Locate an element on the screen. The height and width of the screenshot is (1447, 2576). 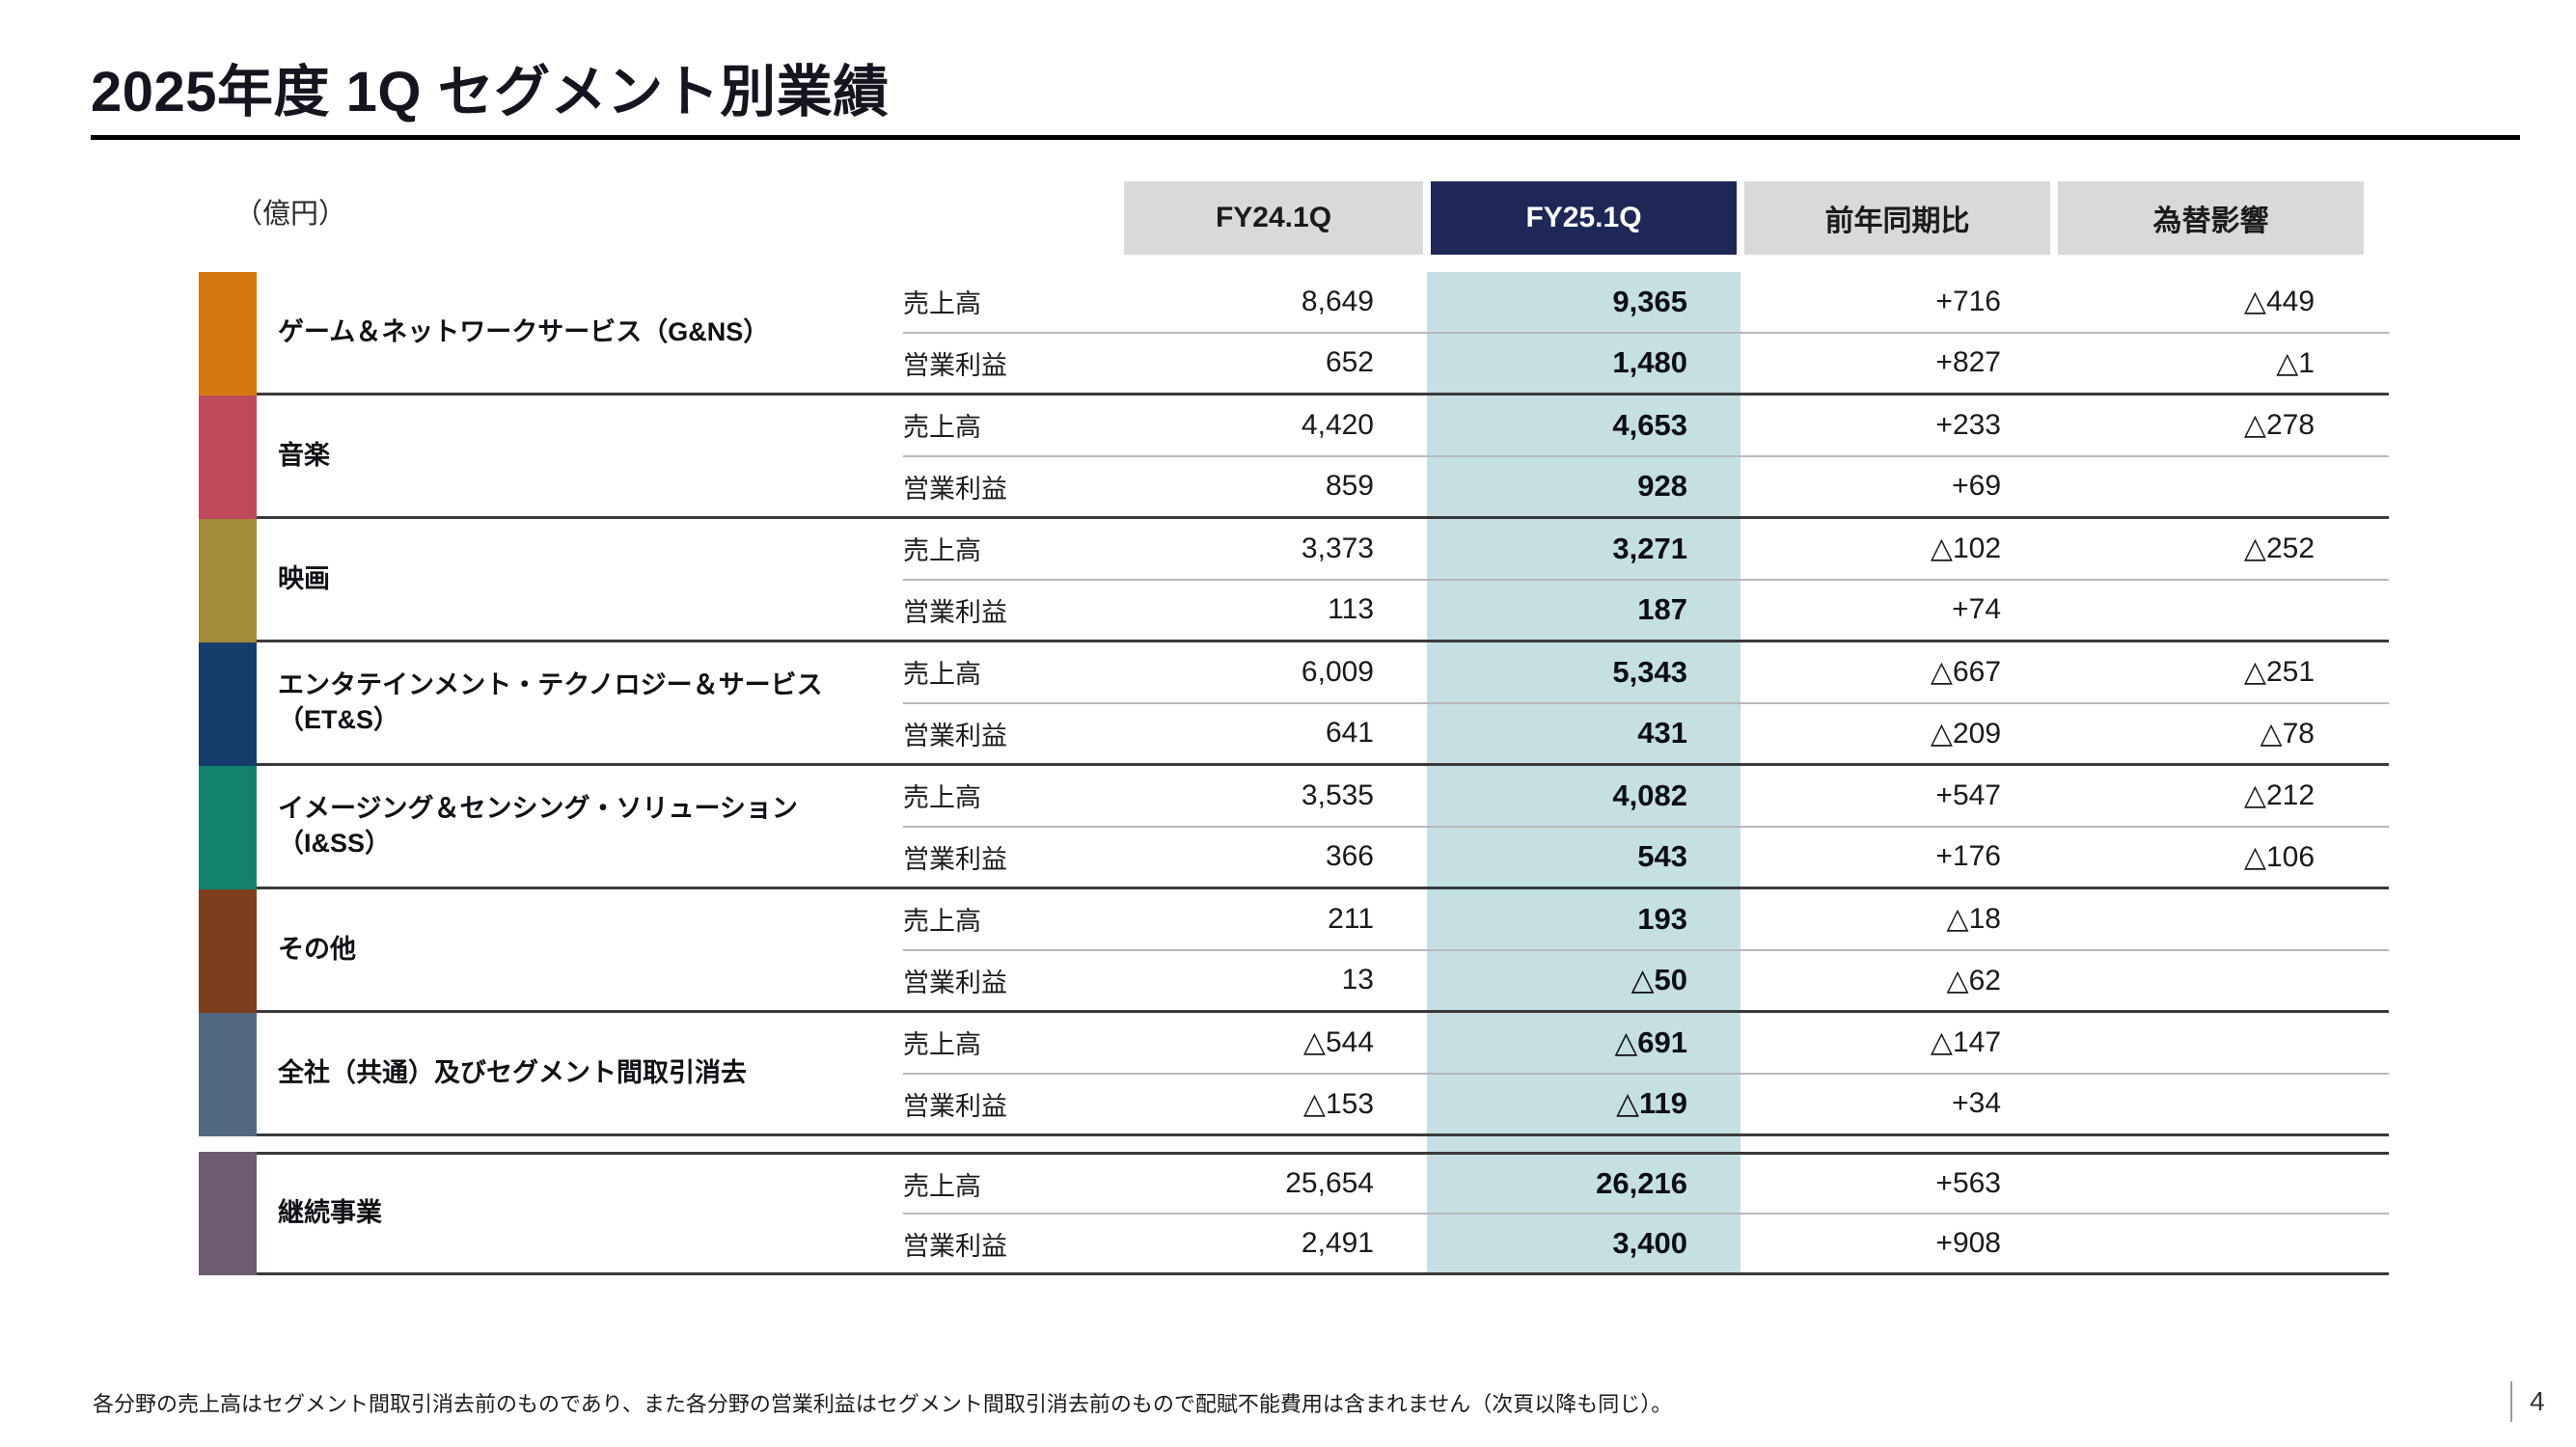
value-cell-highlight: △50 is located at coordinates (1659, 980).